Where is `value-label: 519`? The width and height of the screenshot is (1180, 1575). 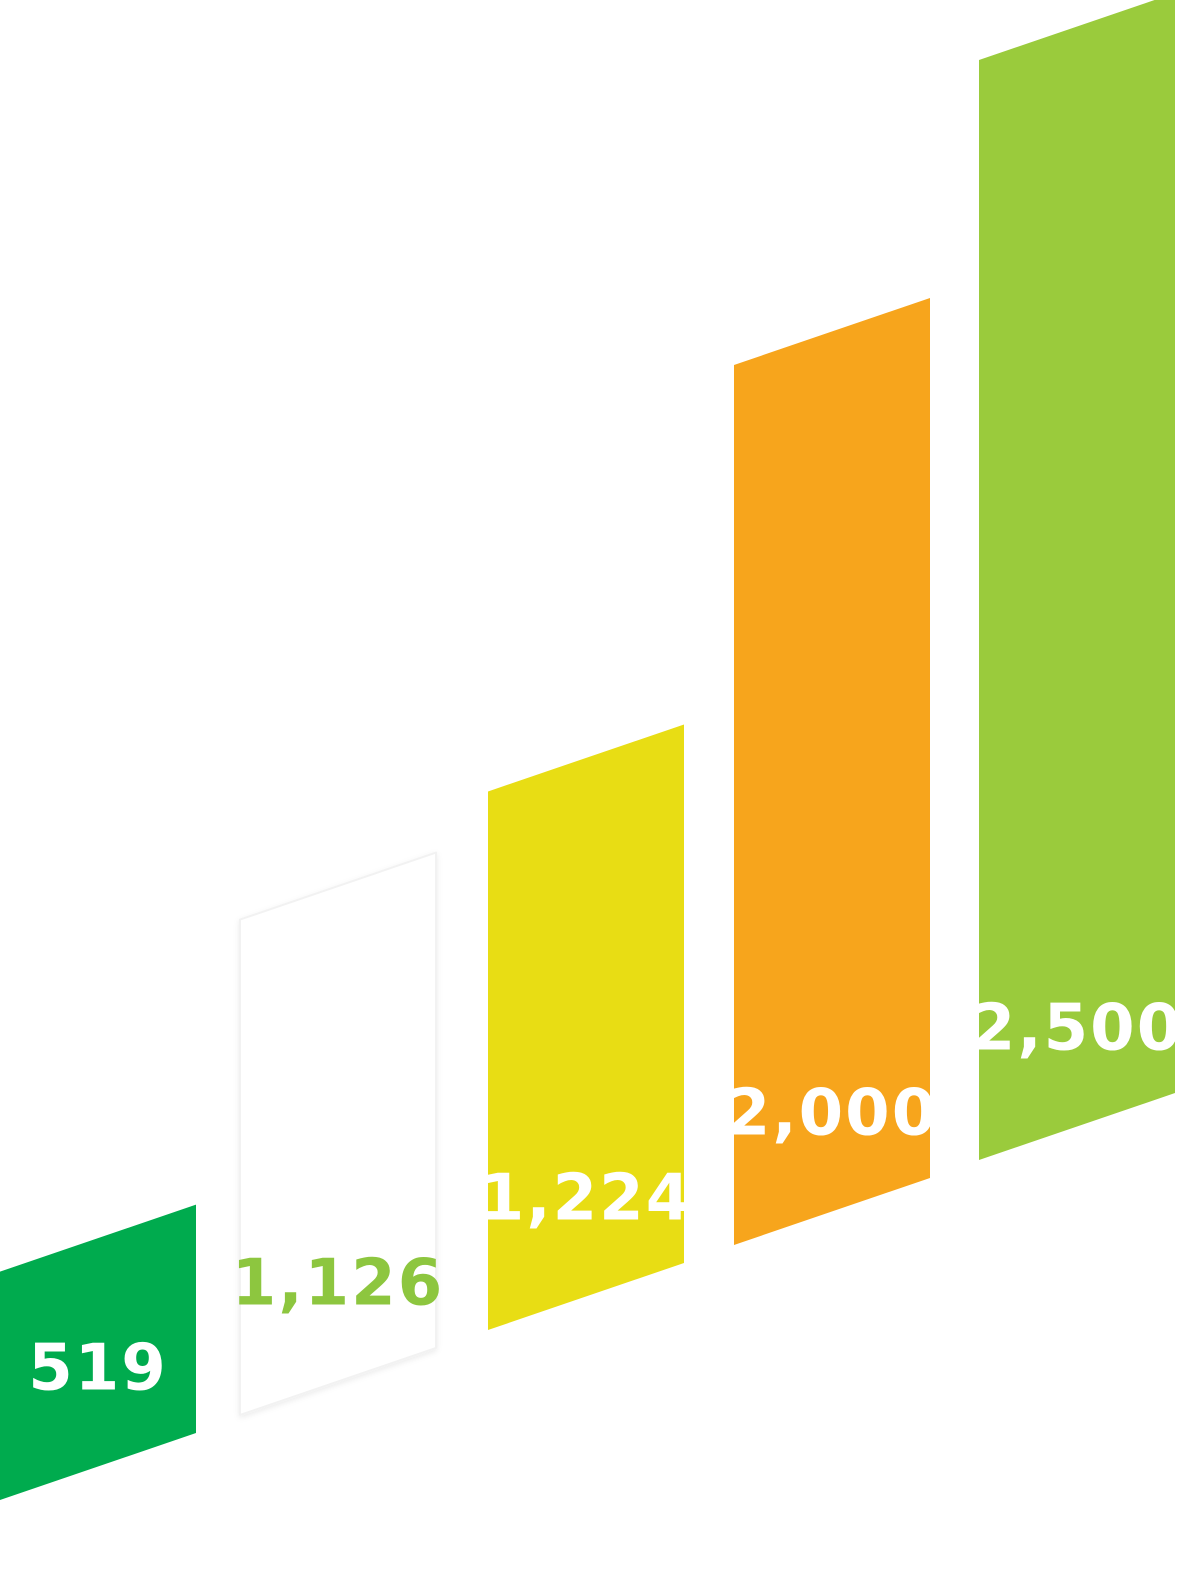 value-label: 519 is located at coordinates (98, 1369).